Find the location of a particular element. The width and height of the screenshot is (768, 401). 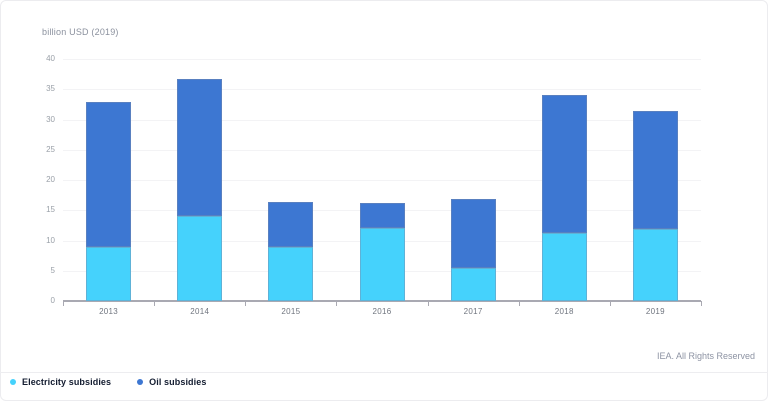

bar-segment-2013-electricity-subsidies is located at coordinates (109, 273).